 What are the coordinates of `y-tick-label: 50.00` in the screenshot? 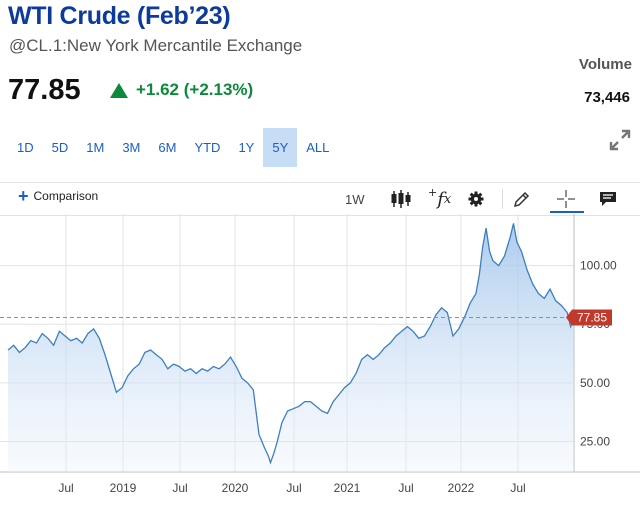 It's located at (595, 383).